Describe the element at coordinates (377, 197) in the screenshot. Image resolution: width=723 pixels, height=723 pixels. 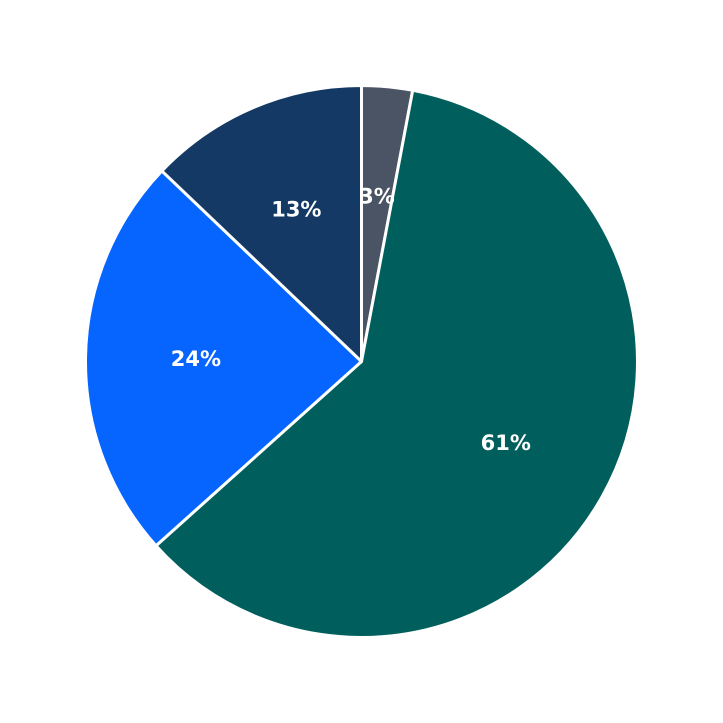
I see `pie-label-0: 3%` at that location.